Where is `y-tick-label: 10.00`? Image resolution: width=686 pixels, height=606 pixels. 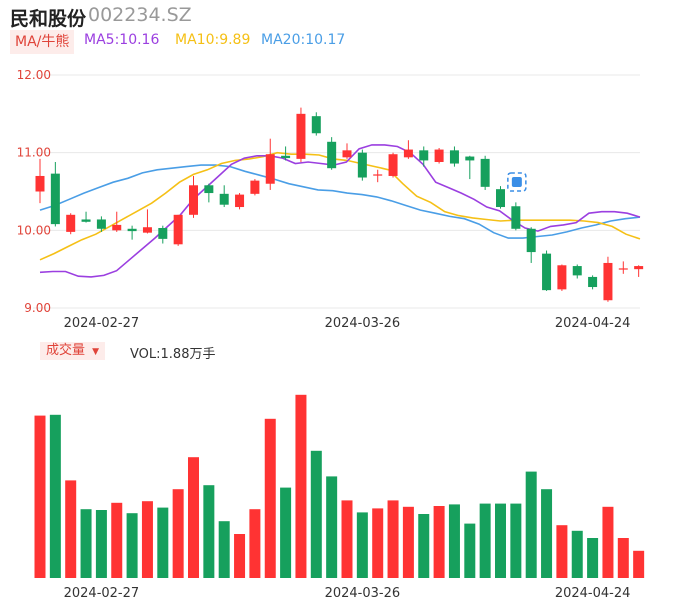 y-tick-label: 10.00 is located at coordinates (34, 230).